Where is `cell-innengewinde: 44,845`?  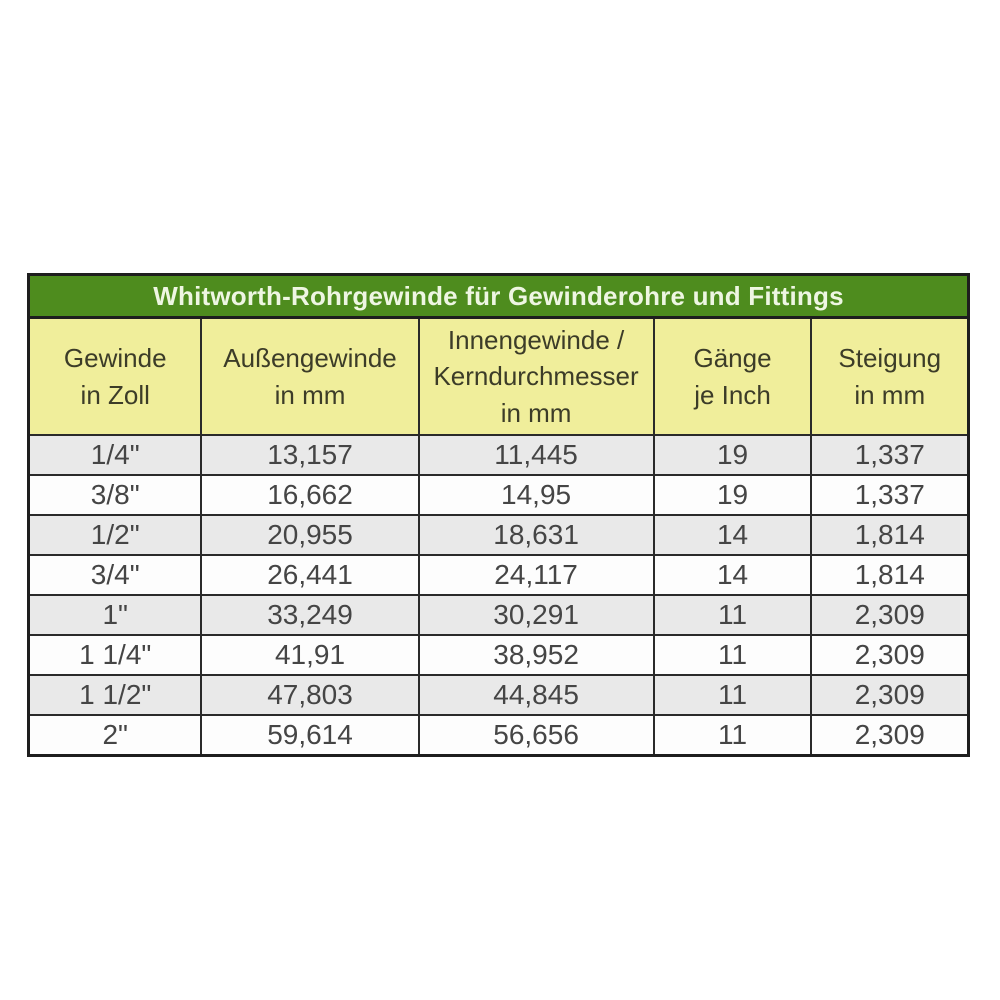
cell-innengewinde: 44,845 is located at coordinates (536, 695).